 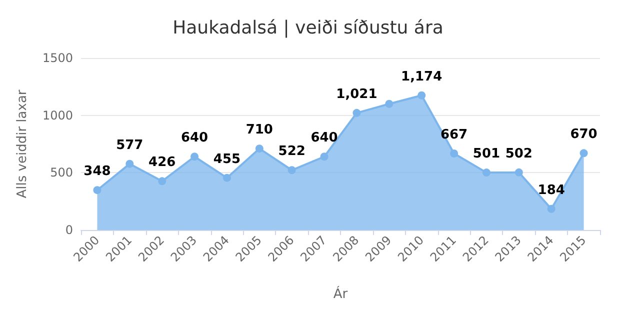 What do you see at coordinates (454, 135) in the screenshot?
I see `data-label: 667` at bounding box center [454, 135].